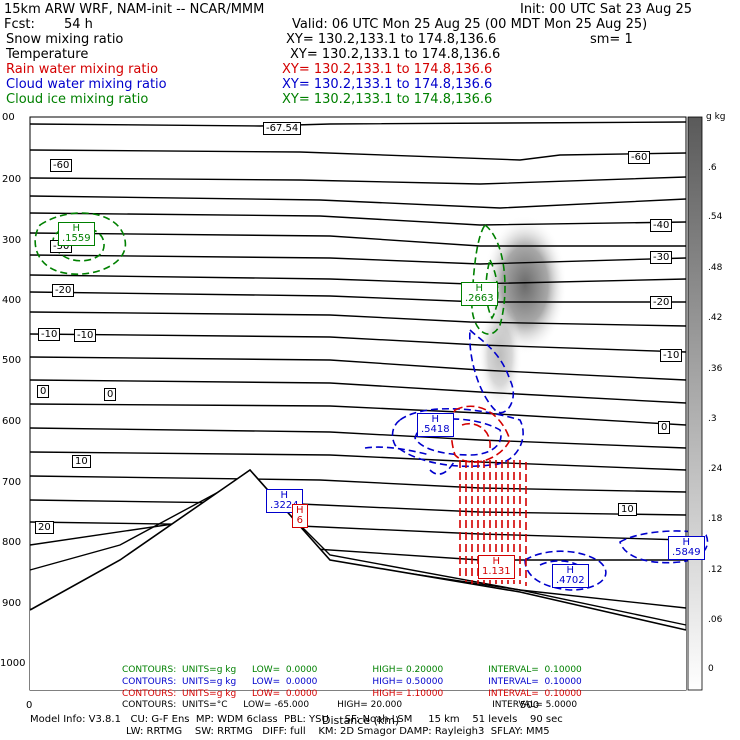 The height and width of the screenshot is (740, 740). I want to click on colorbar-tick: .18, so click(715, 519).